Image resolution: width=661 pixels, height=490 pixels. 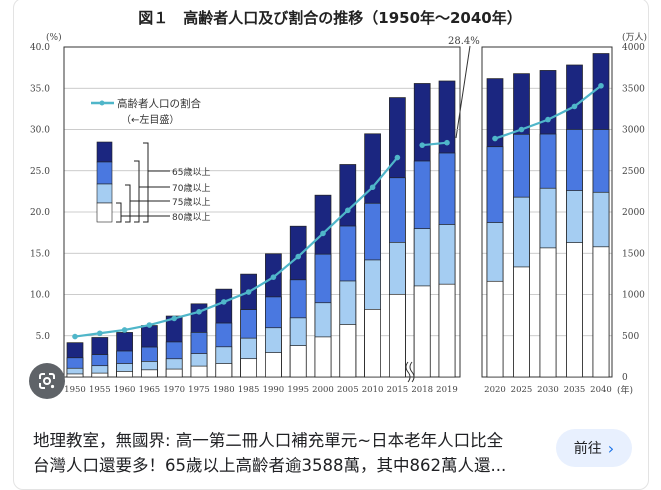 What do you see at coordinates (373, 390) in the screenshot?
I see `x-tick-label: 2010` at bounding box center [373, 390].